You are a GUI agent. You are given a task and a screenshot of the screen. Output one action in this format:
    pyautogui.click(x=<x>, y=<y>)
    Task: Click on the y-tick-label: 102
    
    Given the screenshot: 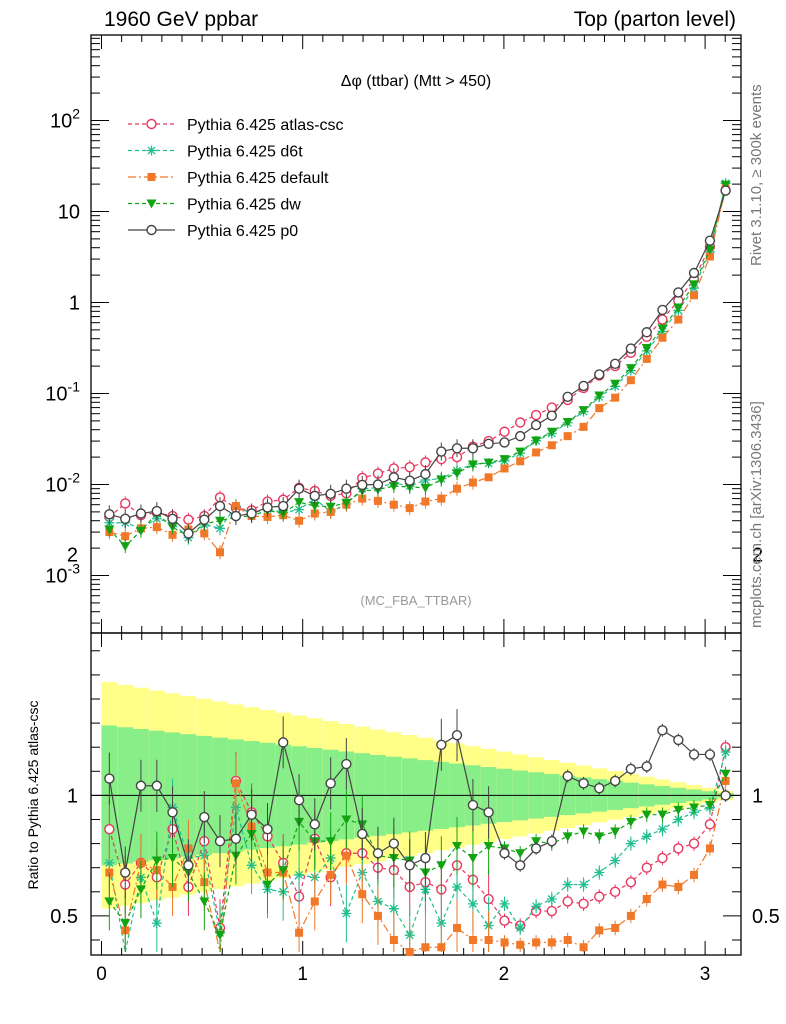 What is the action you would take?
    pyautogui.click(x=65, y=119)
    